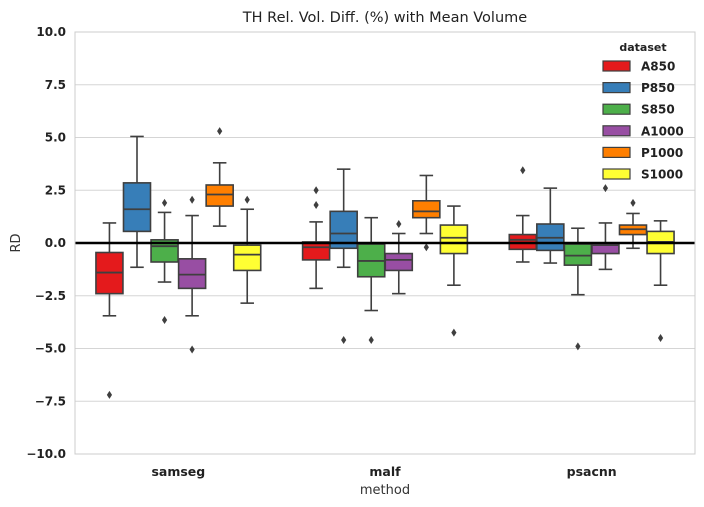  I want to click on y-tick-label: 2.5, so click(55, 190).